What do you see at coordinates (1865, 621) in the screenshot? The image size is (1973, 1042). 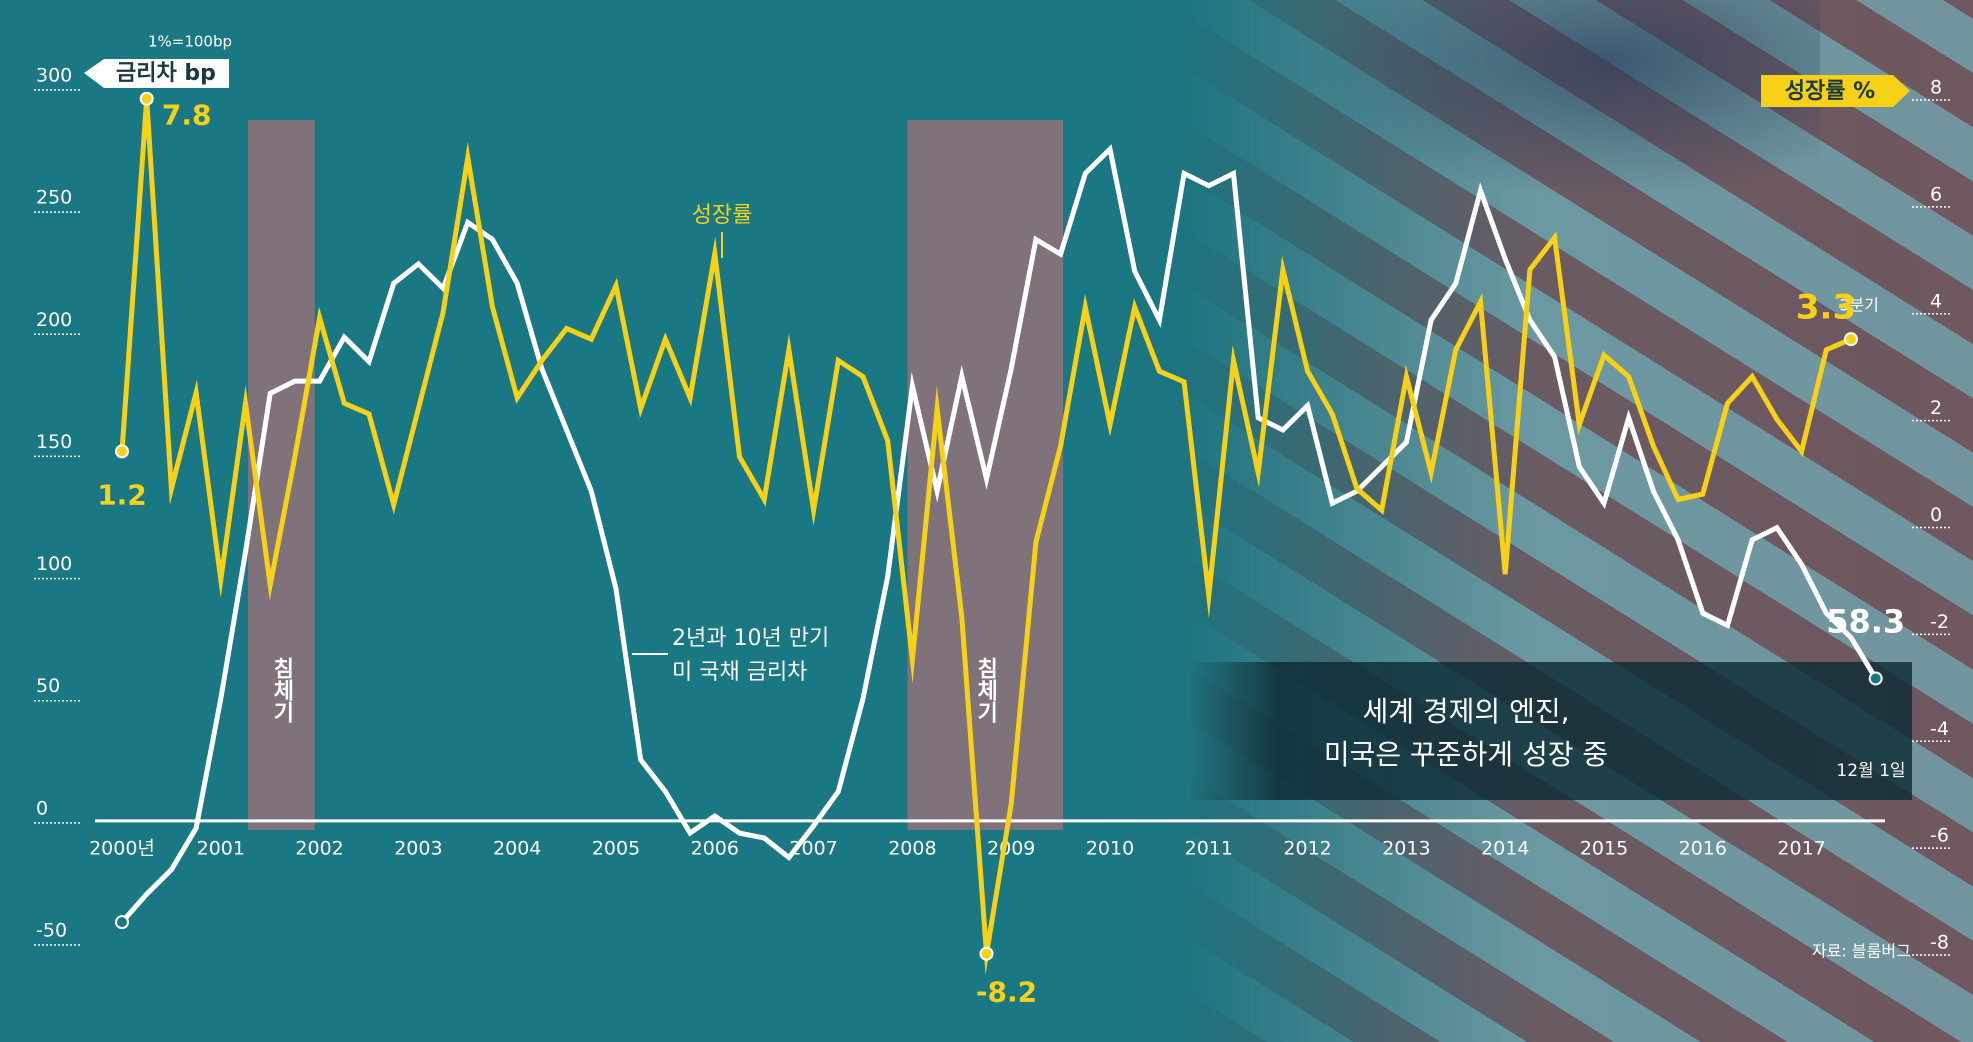 I see `point-label: 58.3` at bounding box center [1865, 621].